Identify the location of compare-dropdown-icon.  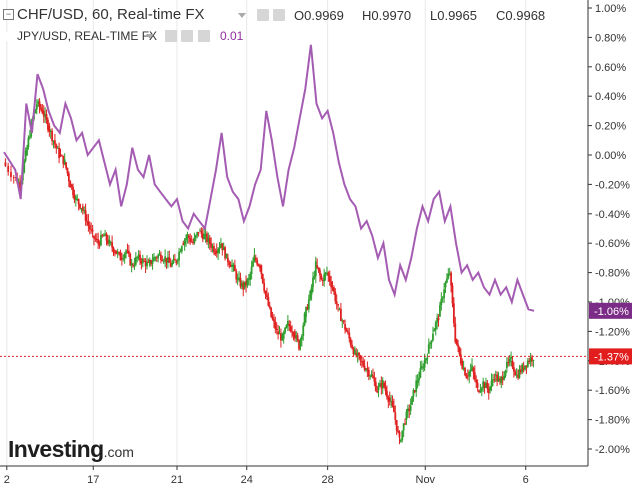
(150, 36).